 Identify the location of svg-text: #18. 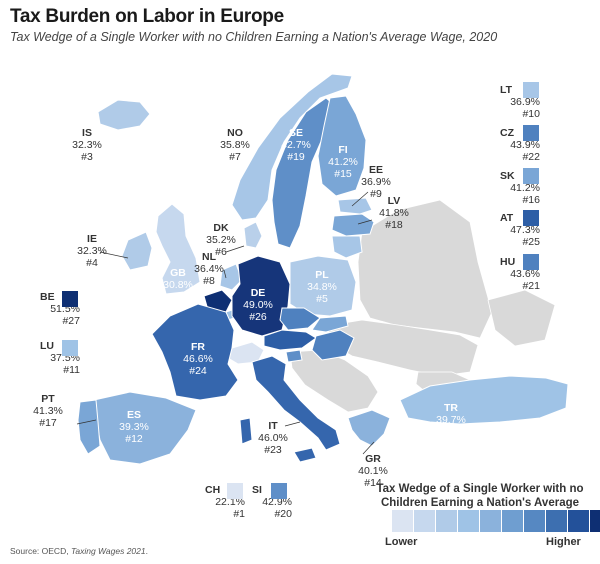
(394, 225).